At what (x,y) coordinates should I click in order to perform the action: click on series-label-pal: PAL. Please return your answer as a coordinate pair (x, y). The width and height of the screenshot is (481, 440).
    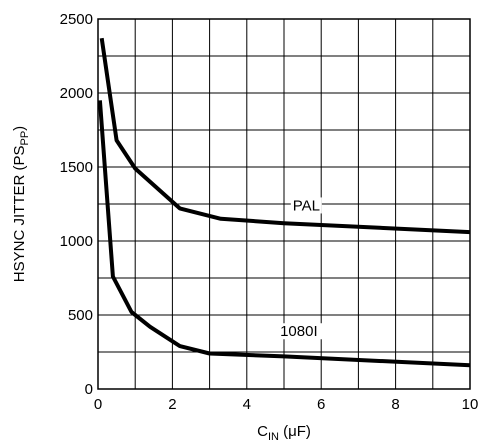
    Looking at the image, I should click on (306, 205).